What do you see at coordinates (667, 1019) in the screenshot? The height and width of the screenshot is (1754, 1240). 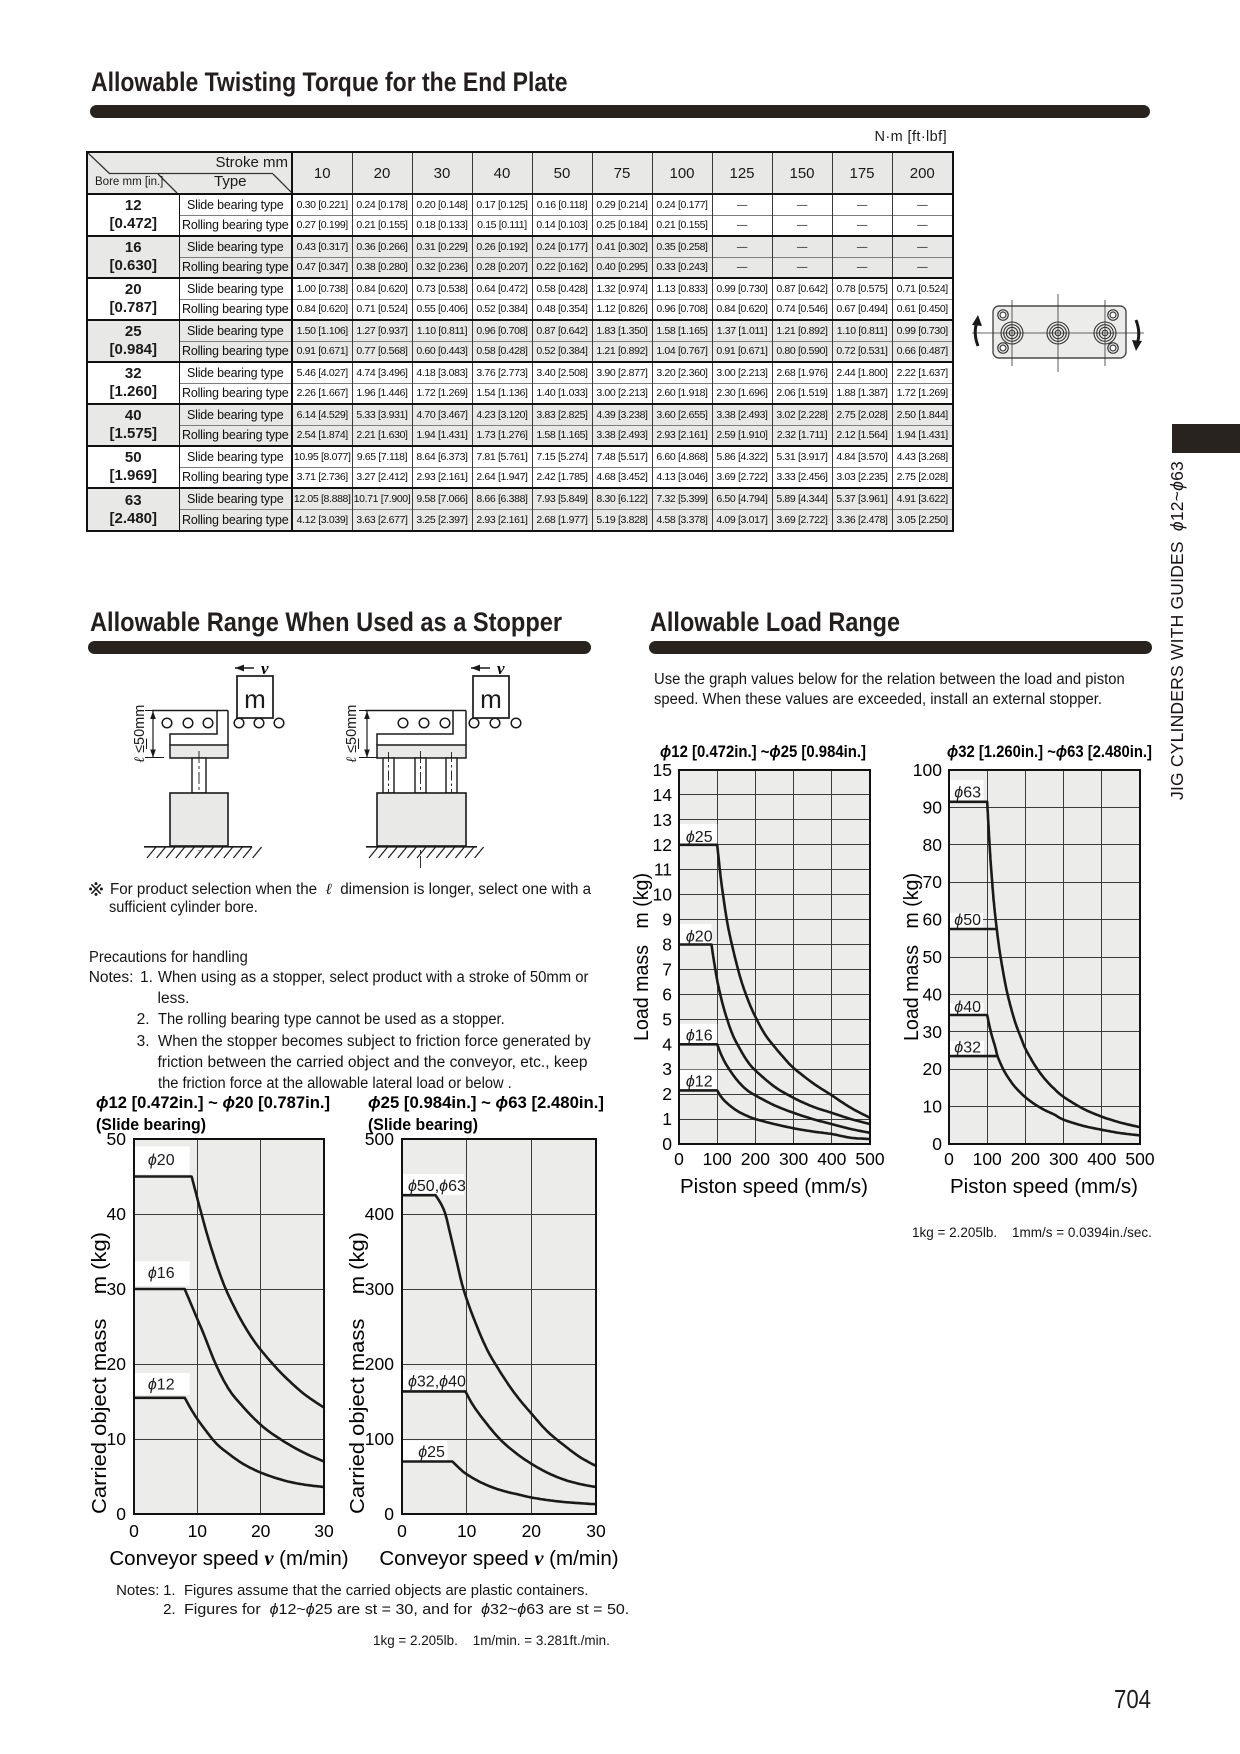 I see `svg-text: 5` at bounding box center [667, 1019].